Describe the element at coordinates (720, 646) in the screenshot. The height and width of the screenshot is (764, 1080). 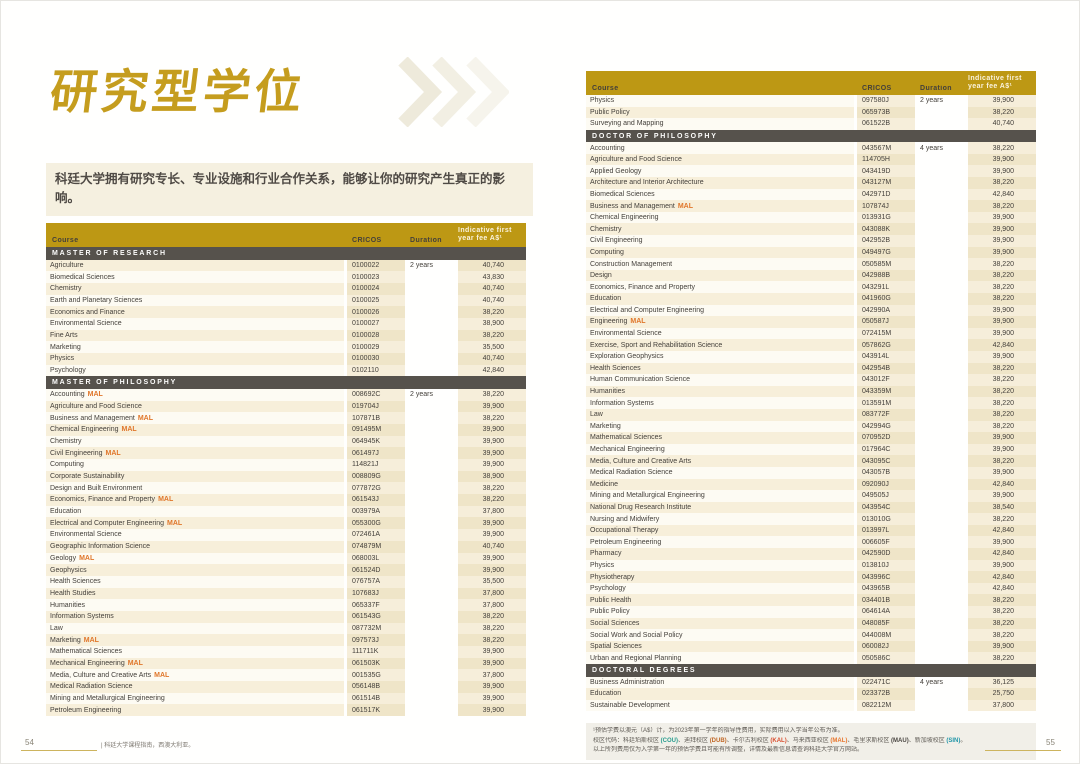
I see `course-name-cell: Spatial Sciences` at that location.